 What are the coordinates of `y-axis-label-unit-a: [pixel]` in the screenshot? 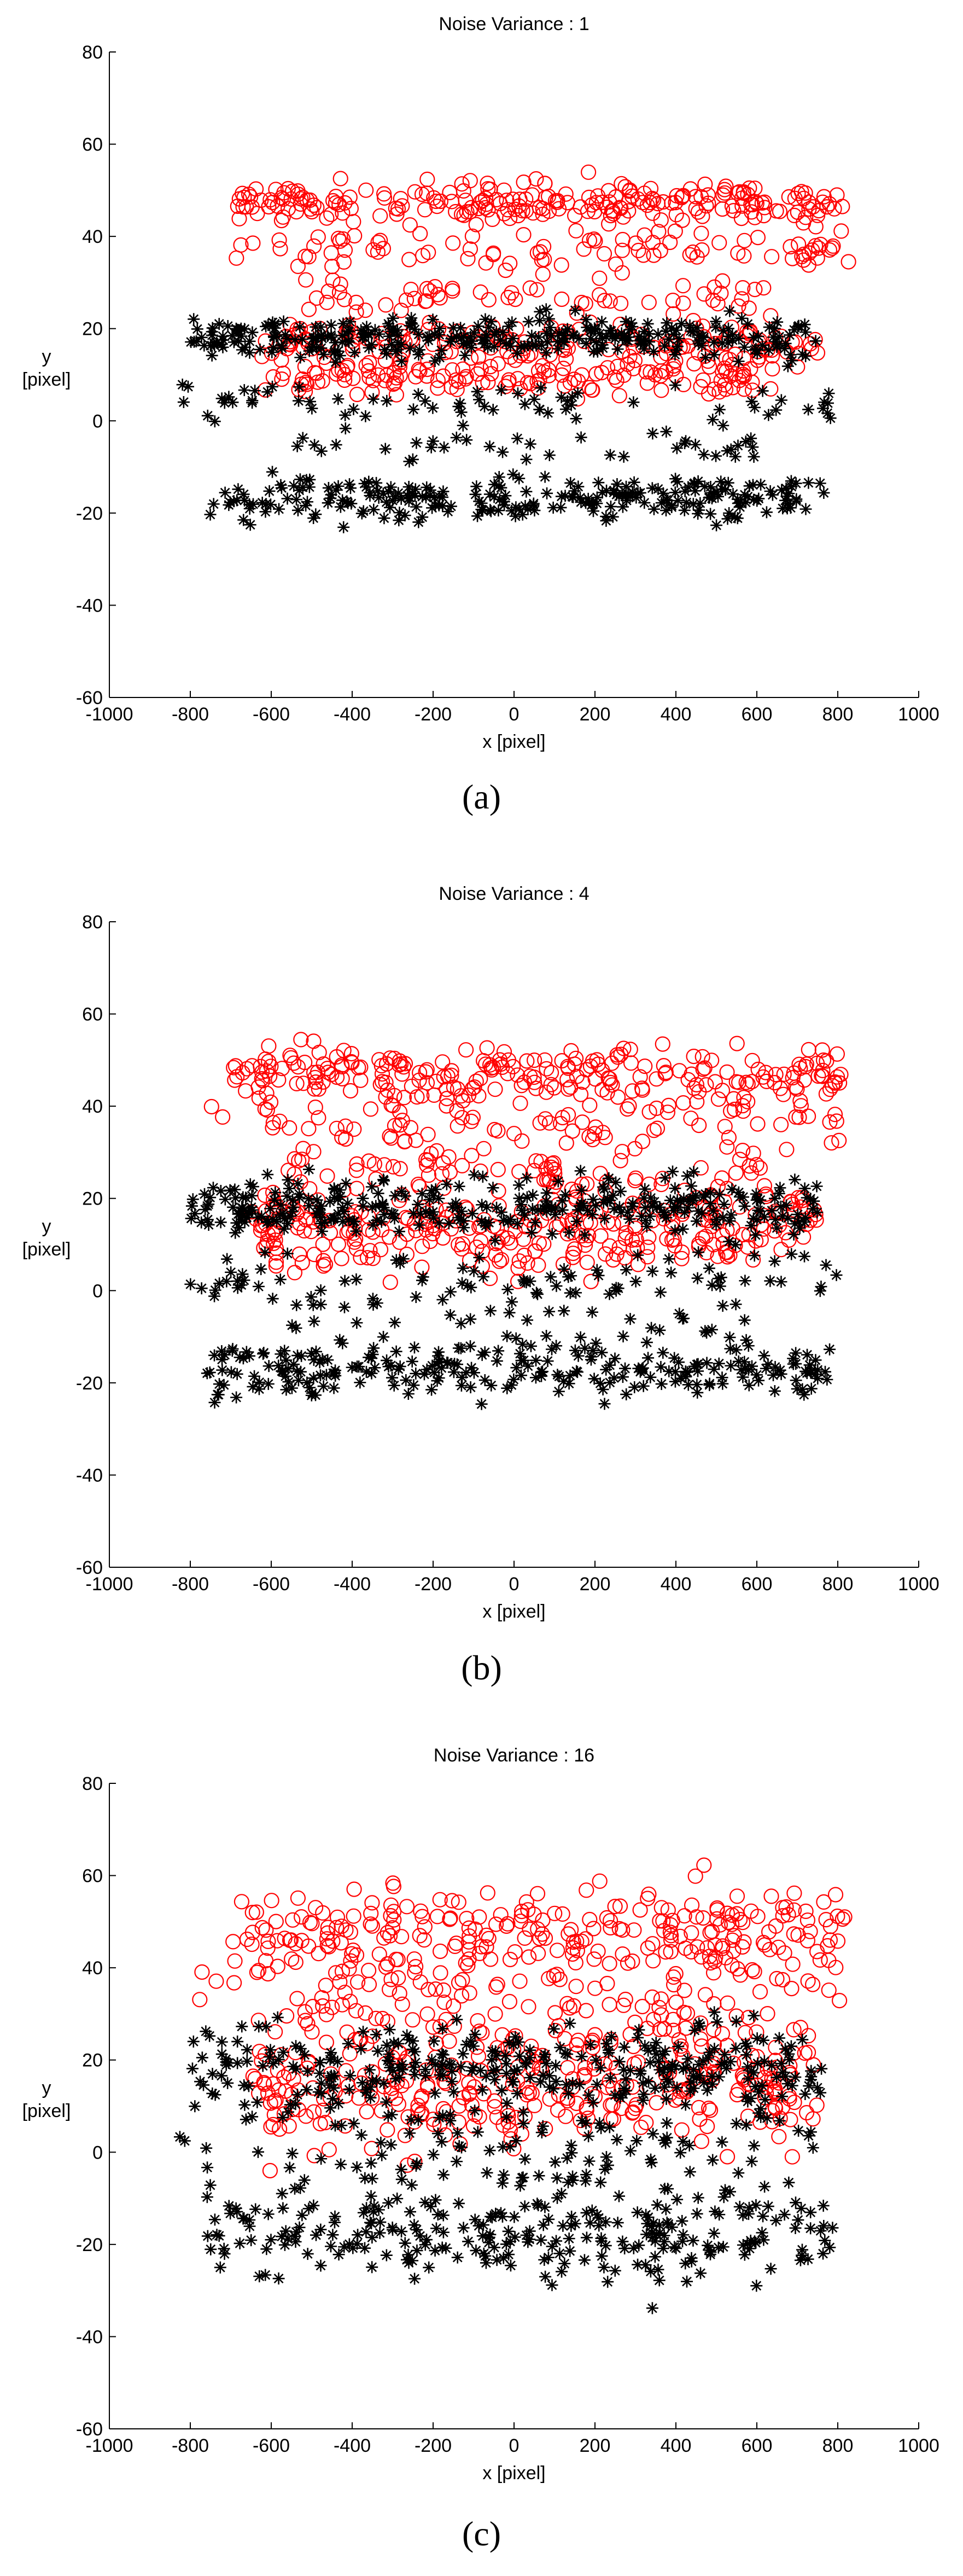 It's located at (46, 379).